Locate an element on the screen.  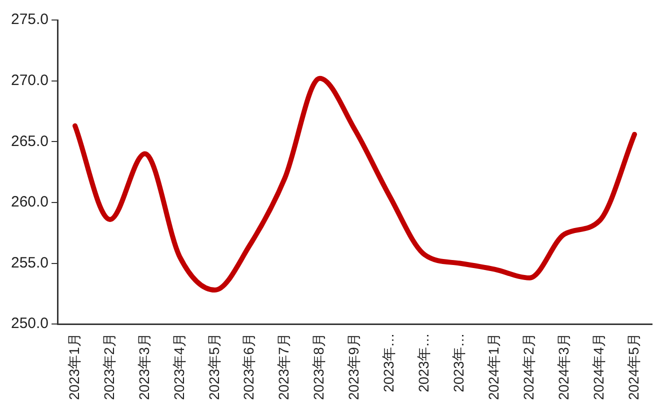
y-tick-label: 260.0 is located at coordinates (29, 202).